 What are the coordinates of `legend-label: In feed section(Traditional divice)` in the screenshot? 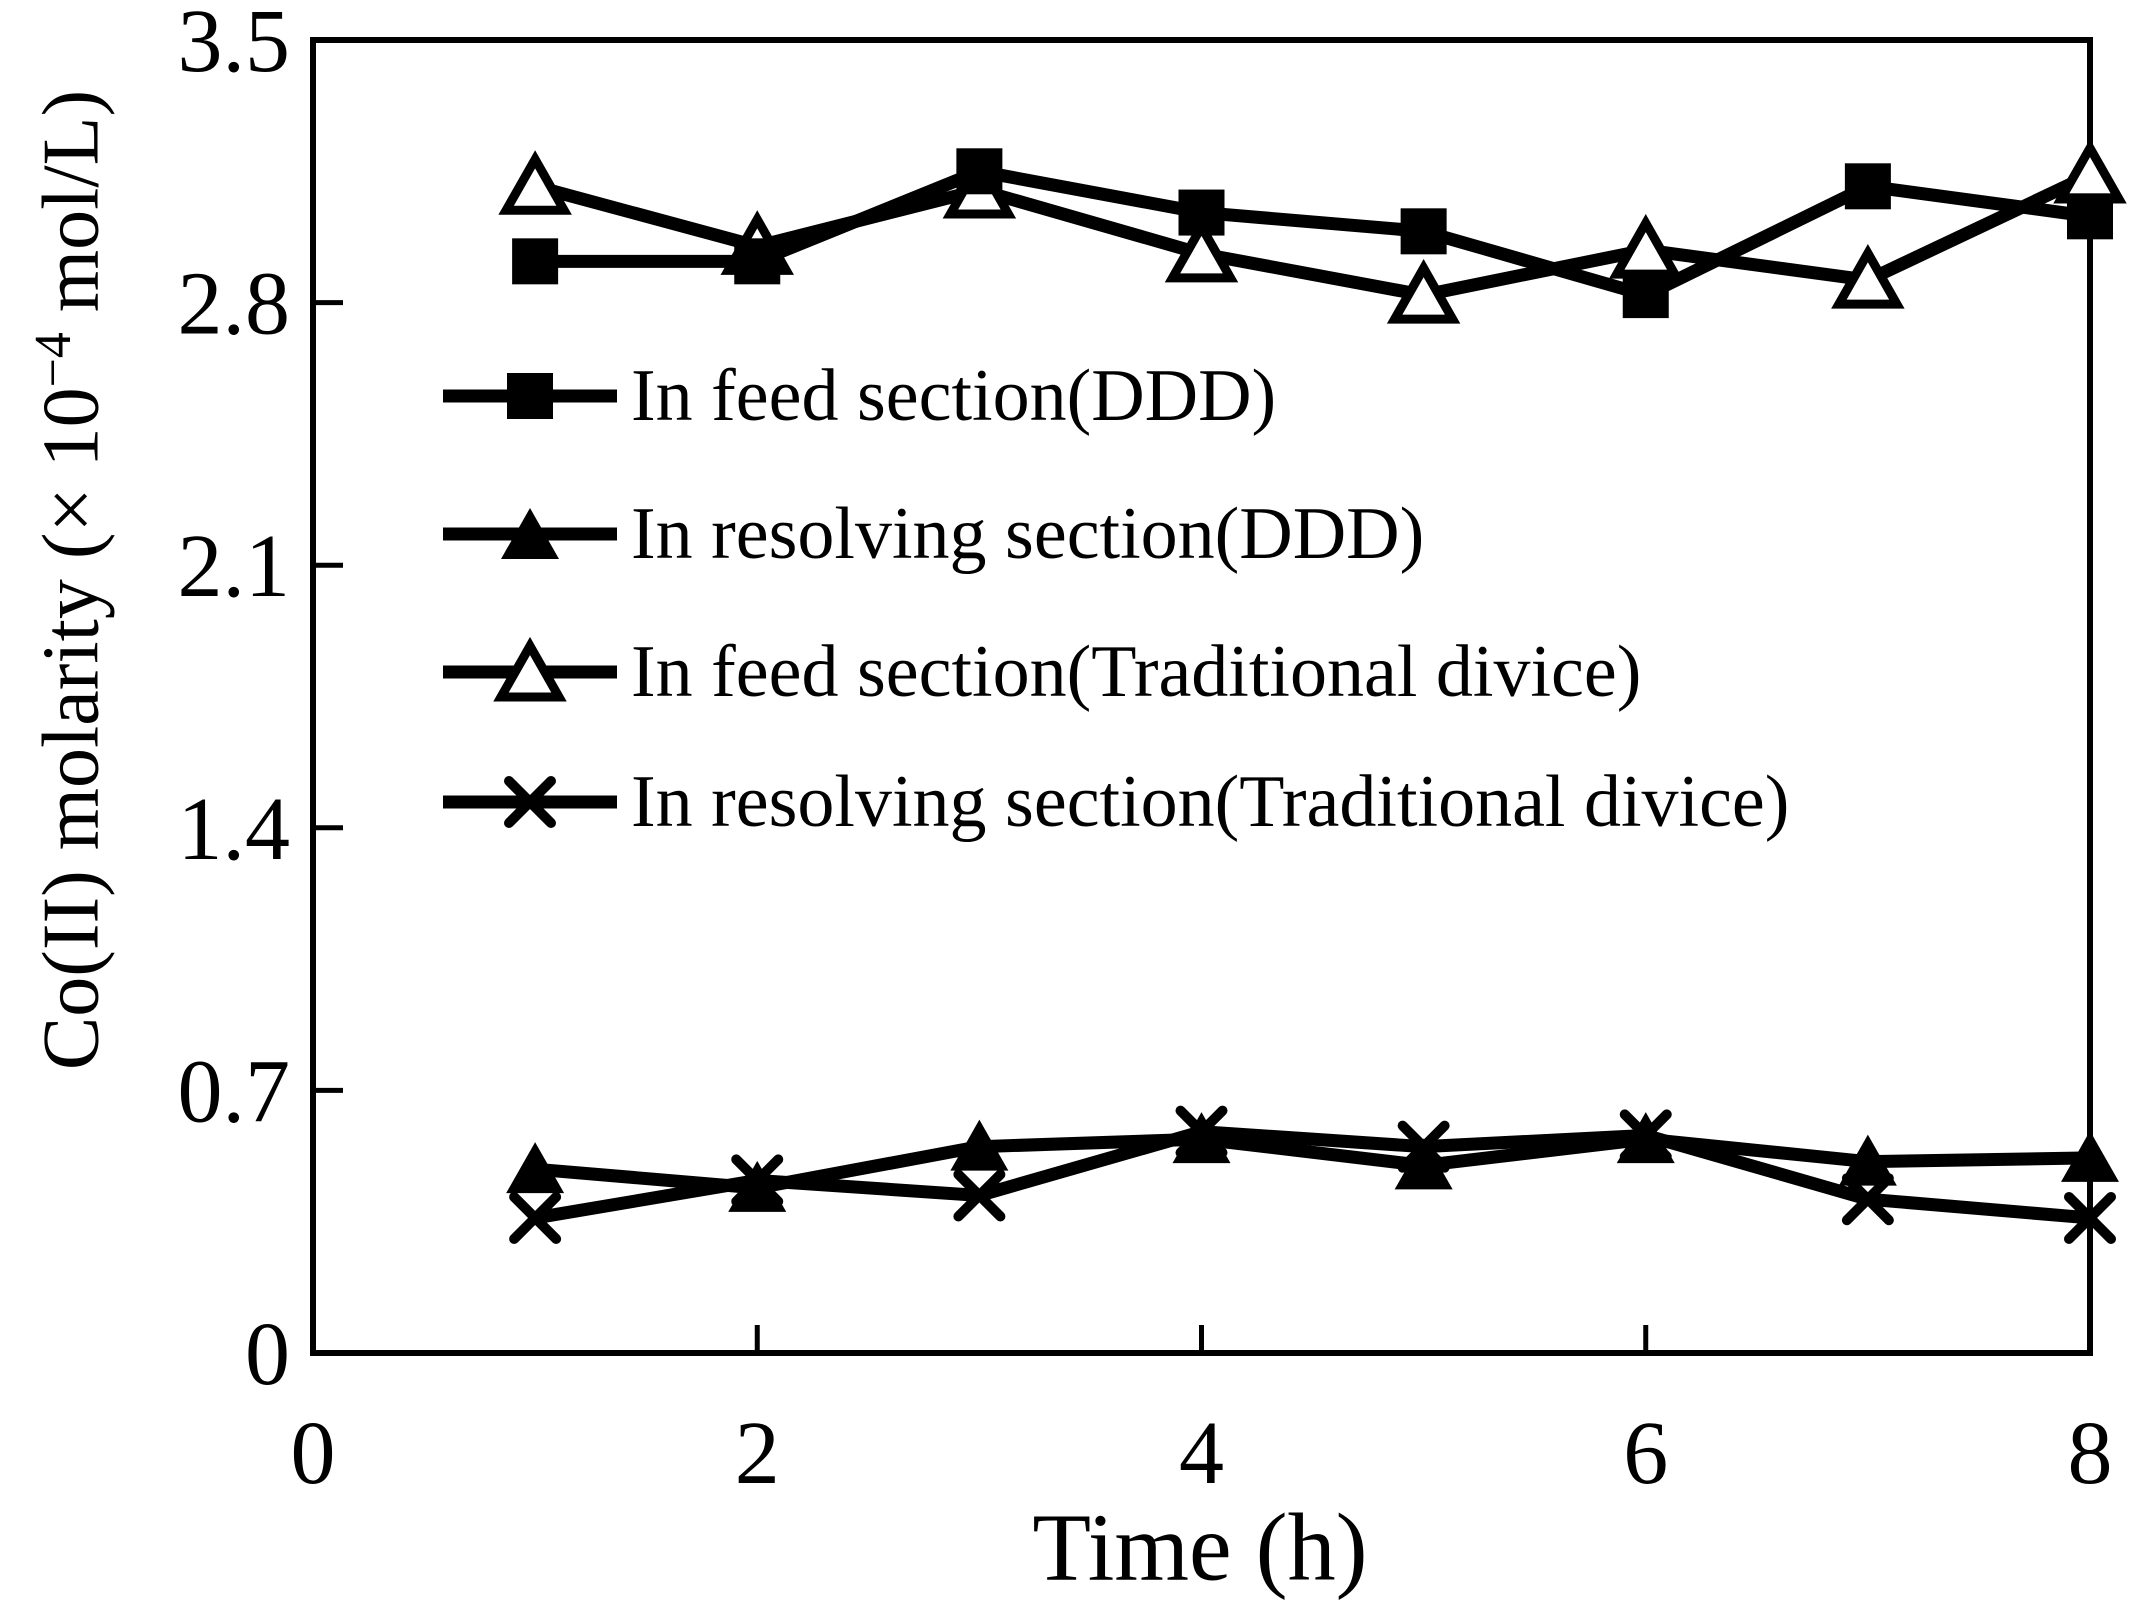 It's located at (1136, 672).